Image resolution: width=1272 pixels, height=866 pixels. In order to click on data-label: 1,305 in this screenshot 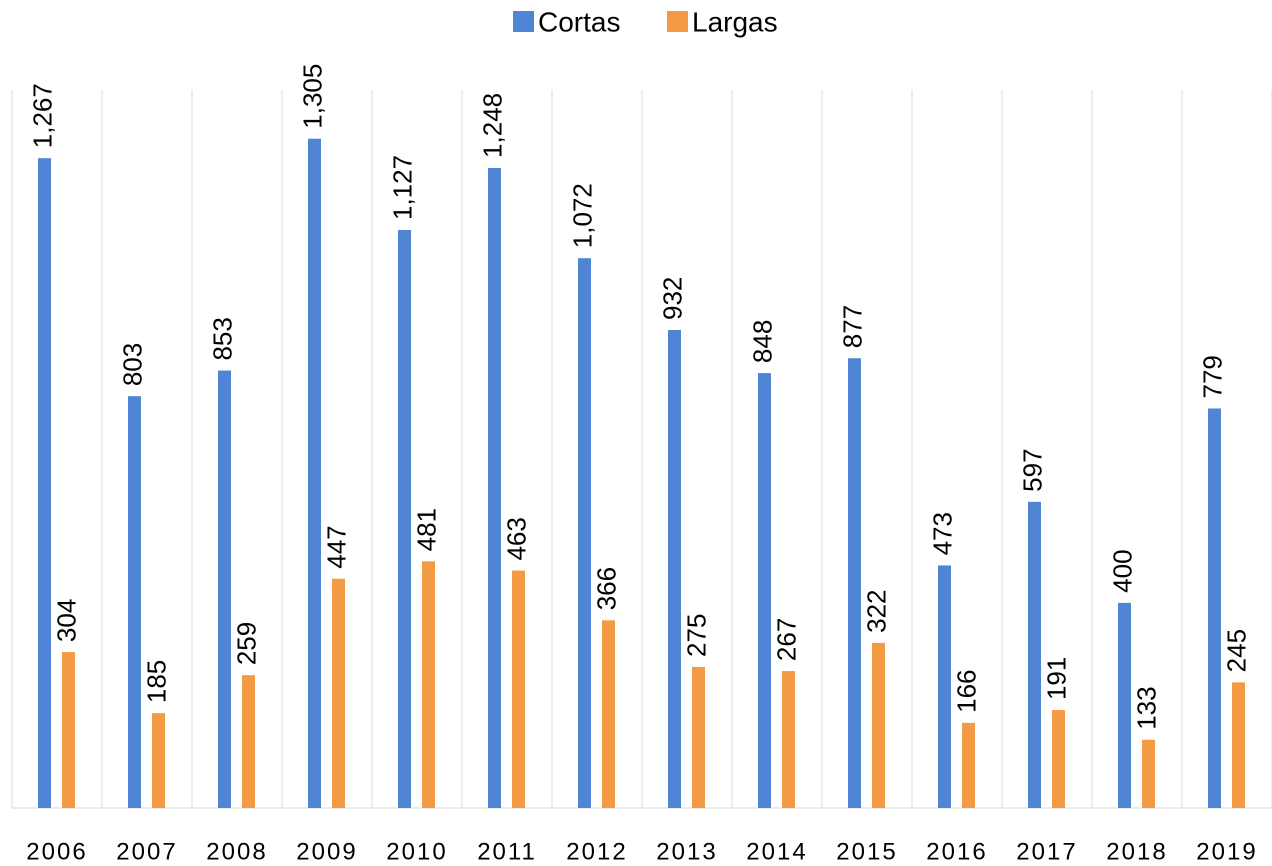, I will do `click(312, 96)`.